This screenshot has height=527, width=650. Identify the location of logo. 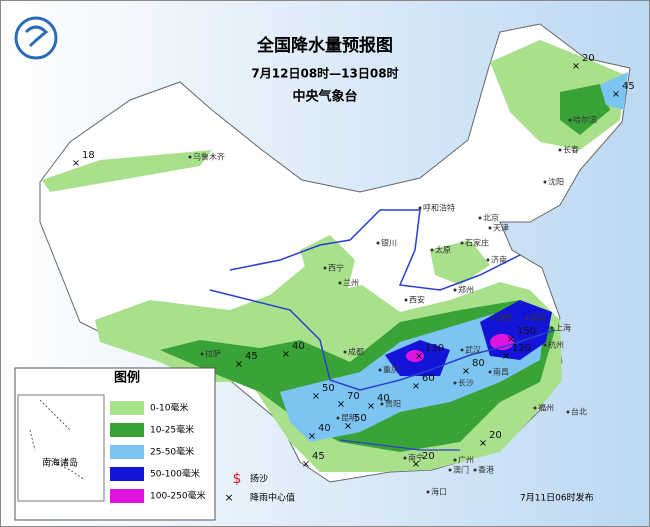
(36, 38).